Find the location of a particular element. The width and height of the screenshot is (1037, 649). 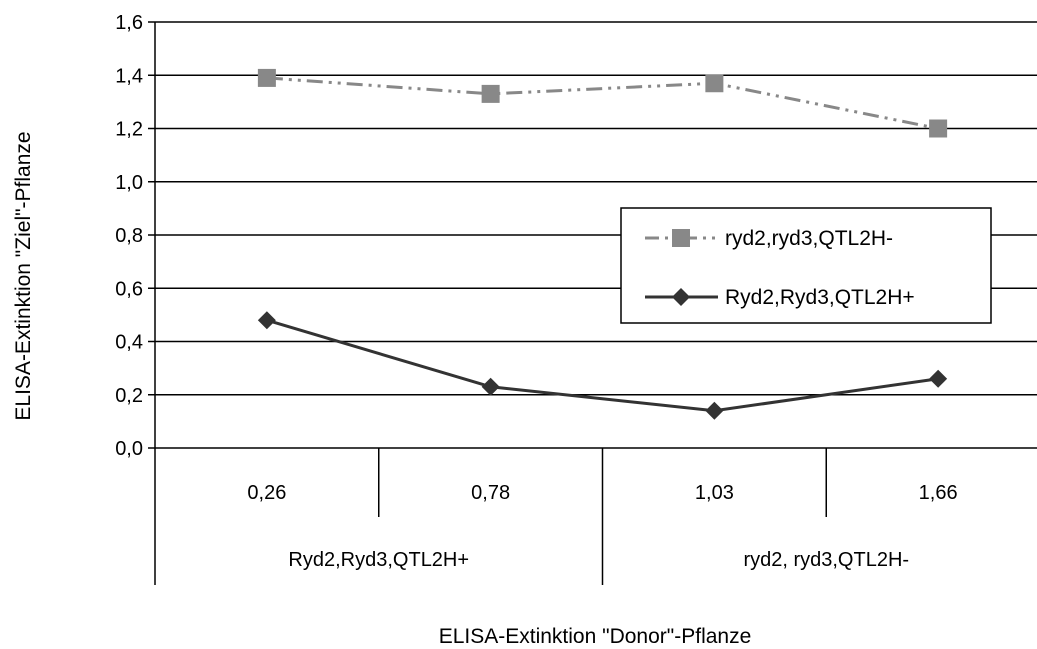

y-tick-label: 0,4 is located at coordinates (129, 343).